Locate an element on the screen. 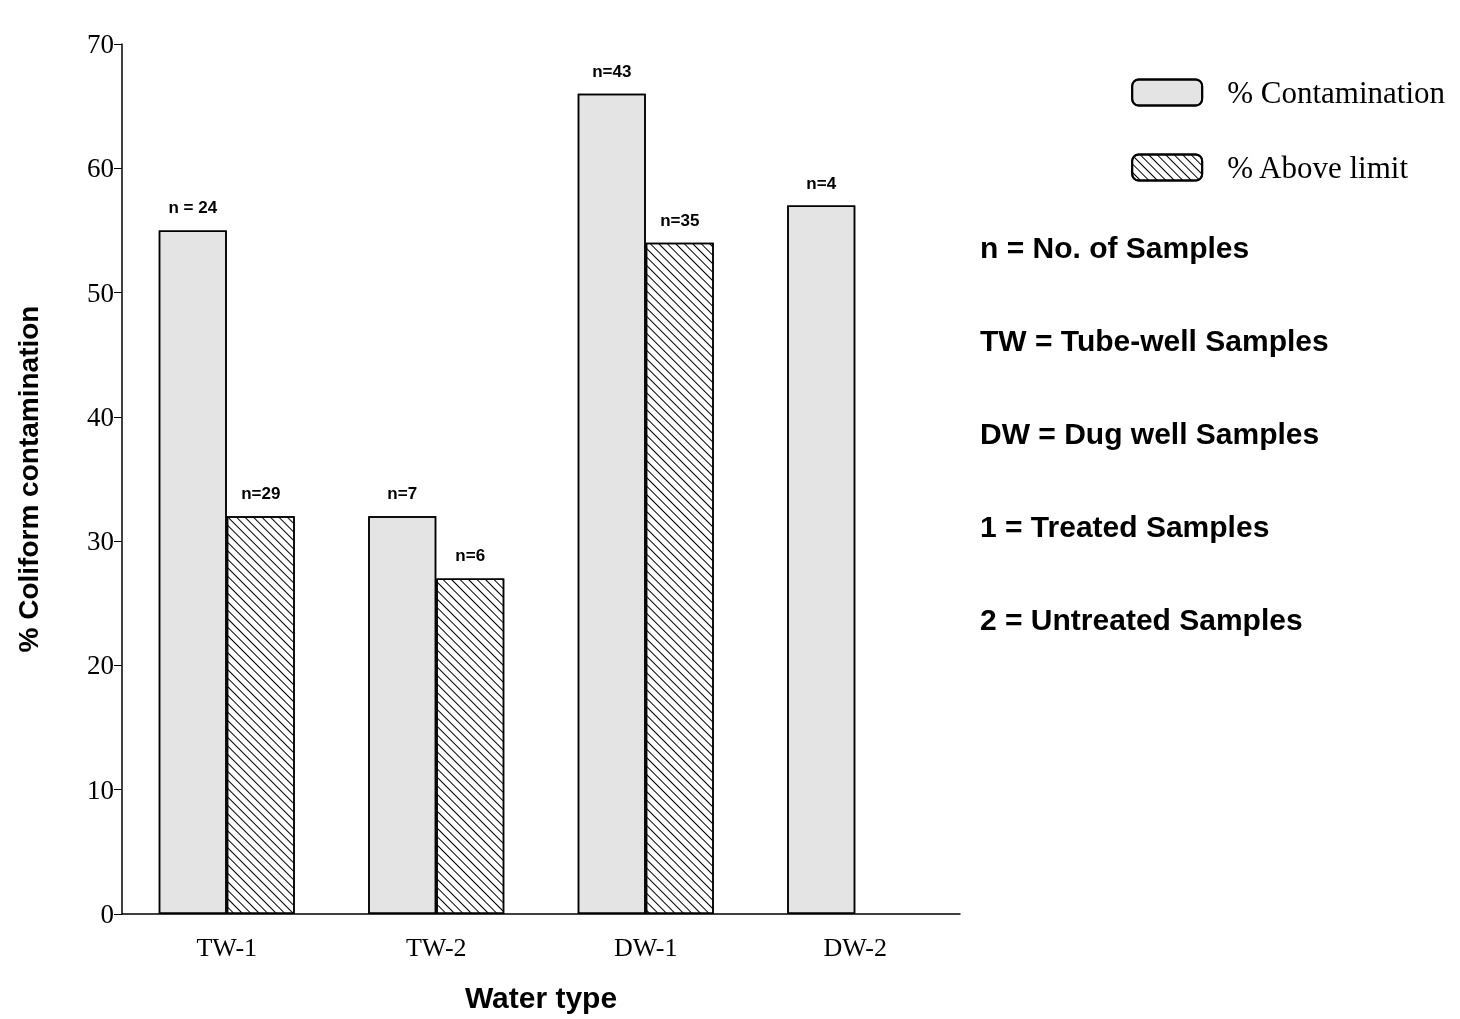  y-tick-label: 10 is located at coordinates (100, 789).